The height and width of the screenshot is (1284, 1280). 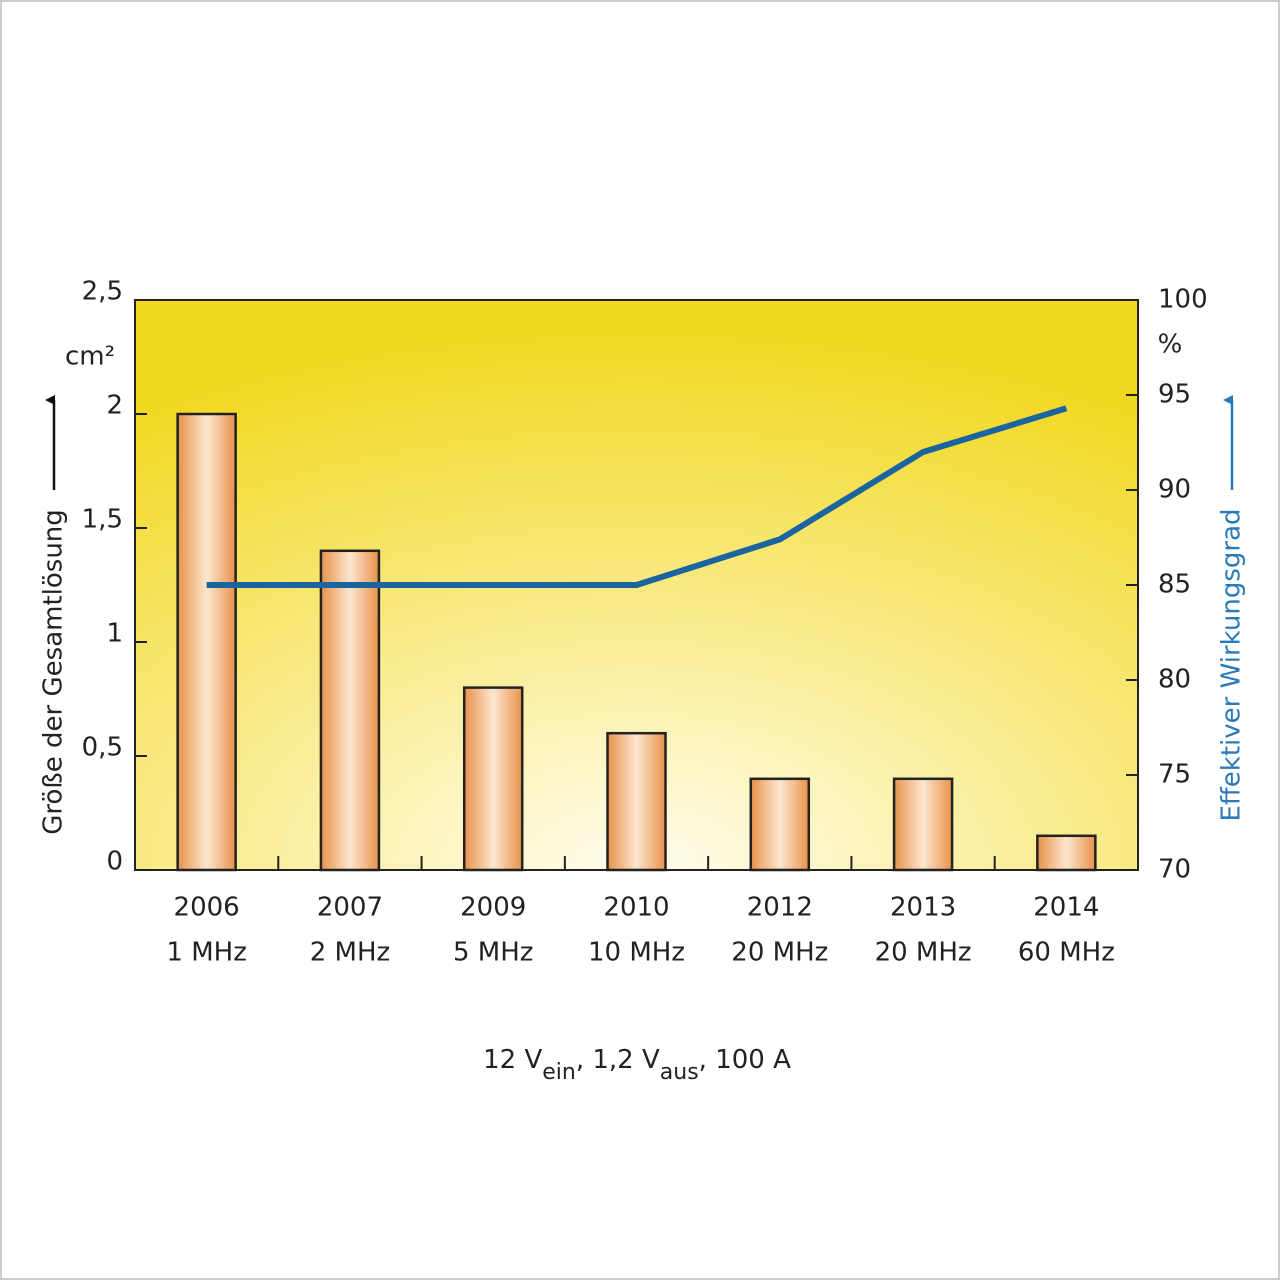 I want to click on x-tick-label: 2007, so click(x=350, y=908).